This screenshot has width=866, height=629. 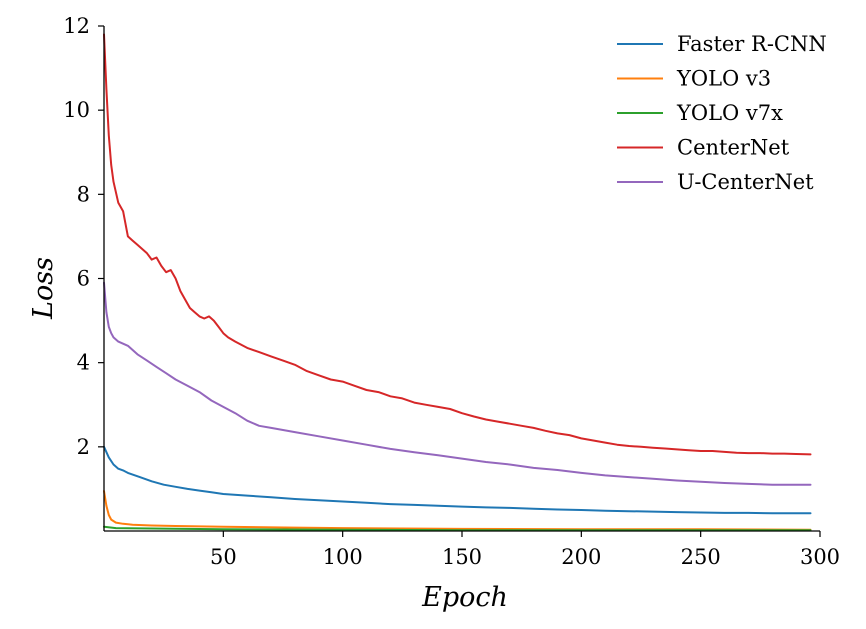 What do you see at coordinates (83, 363) in the screenshot?
I see `y-tick-label: 4` at bounding box center [83, 363].